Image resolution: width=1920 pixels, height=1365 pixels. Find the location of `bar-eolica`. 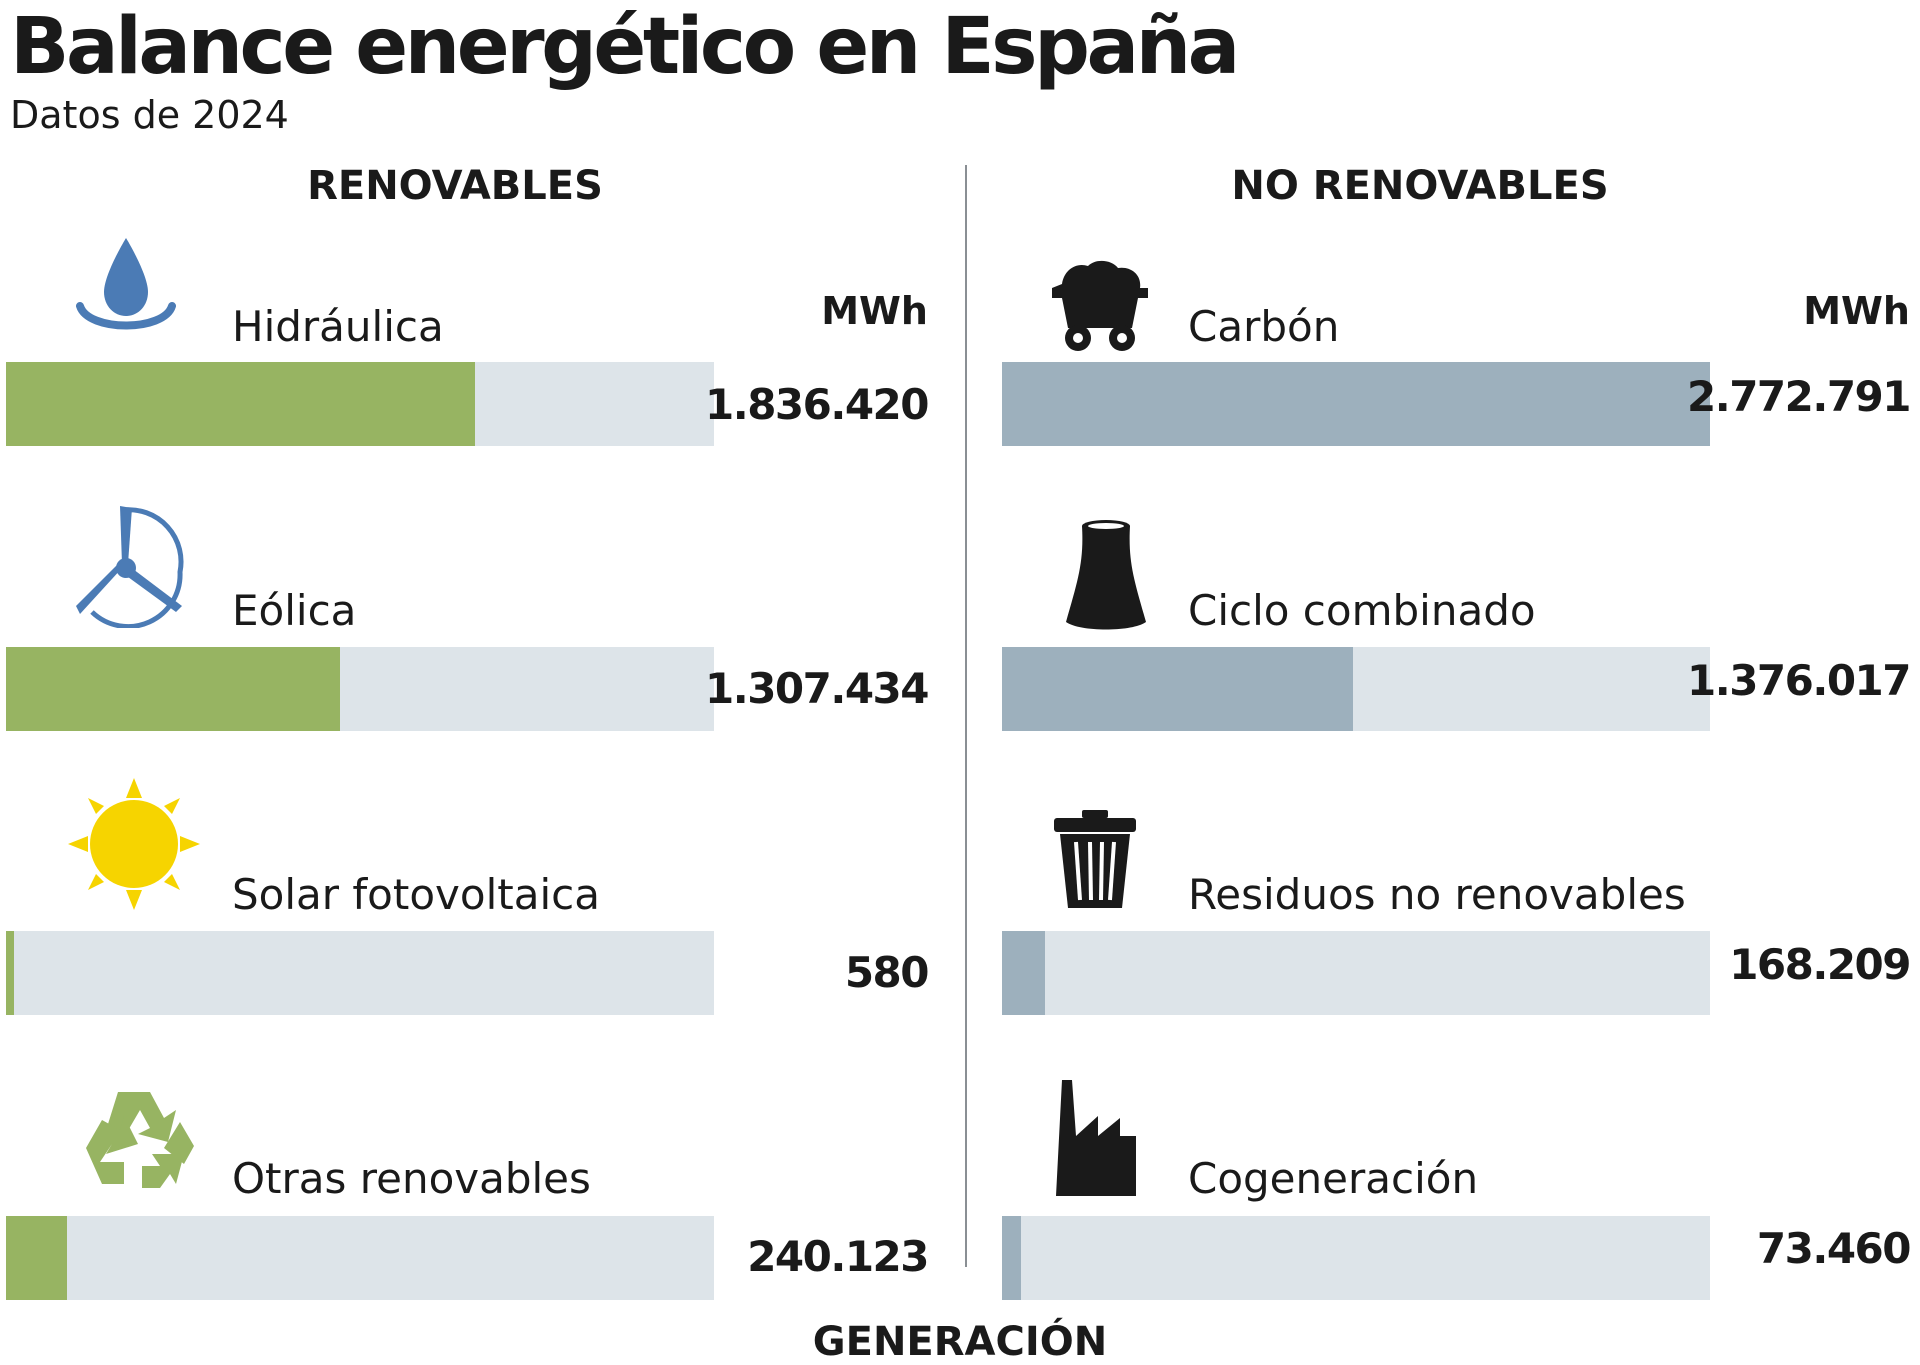

bar-eolica is located at coordinates (173, 689).